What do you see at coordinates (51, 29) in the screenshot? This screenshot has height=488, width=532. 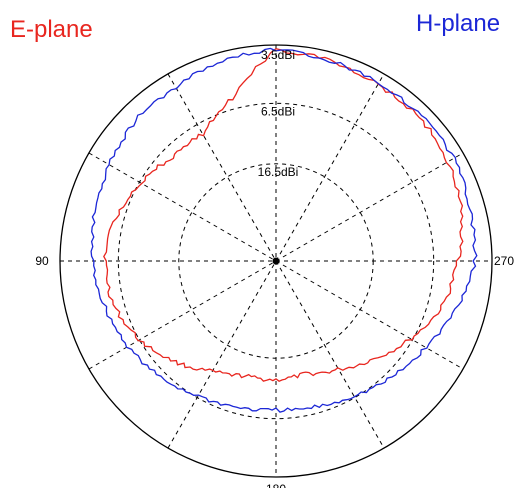 I see `legend-e-plane: E-plane` at bounding box center [51, 29].